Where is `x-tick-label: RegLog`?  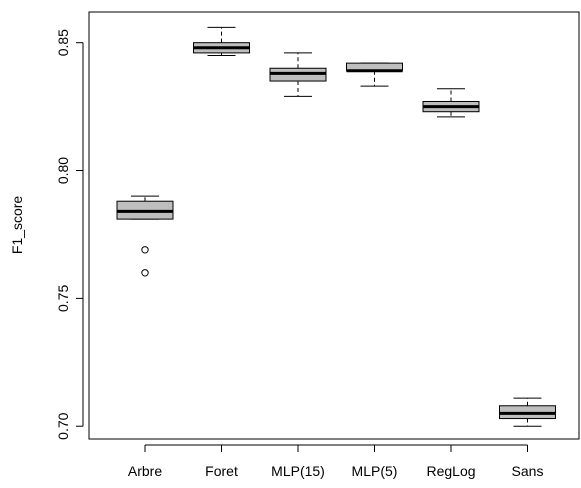 x-tick-label: RegLog is located at coordinates (450, 471).